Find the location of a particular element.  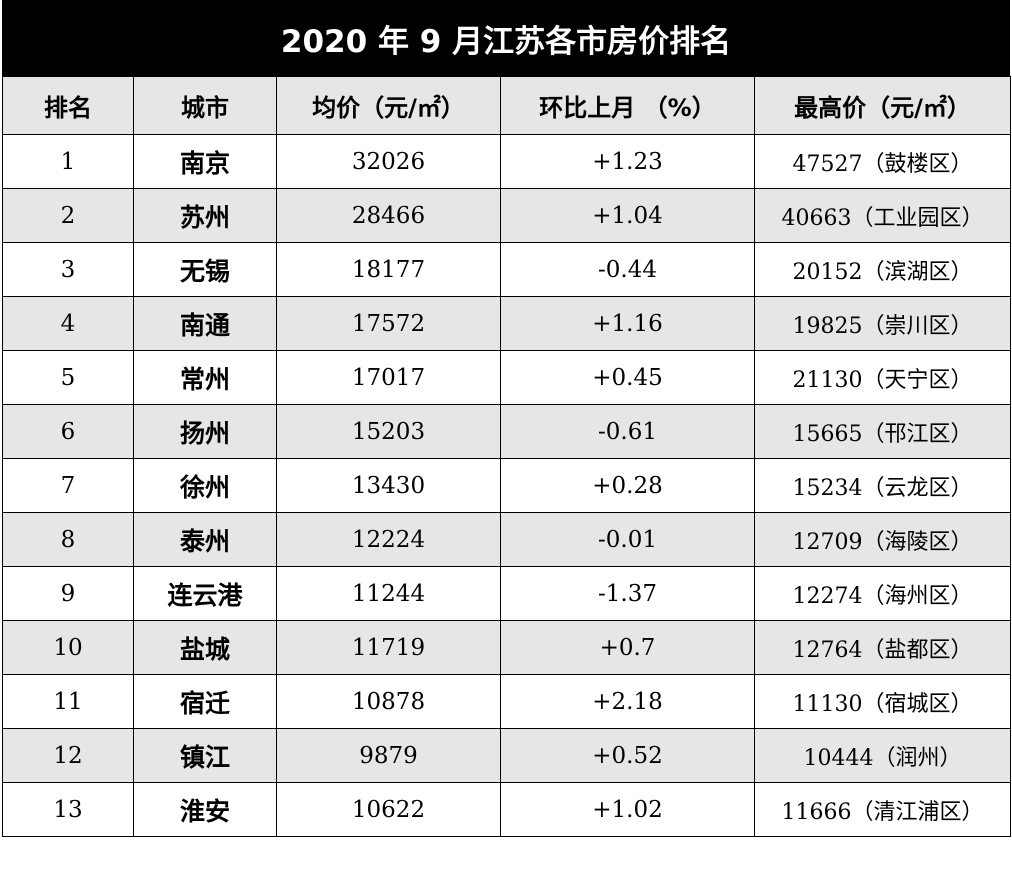

avg-price-cell: 12224 is located at coordinates (388, 539).